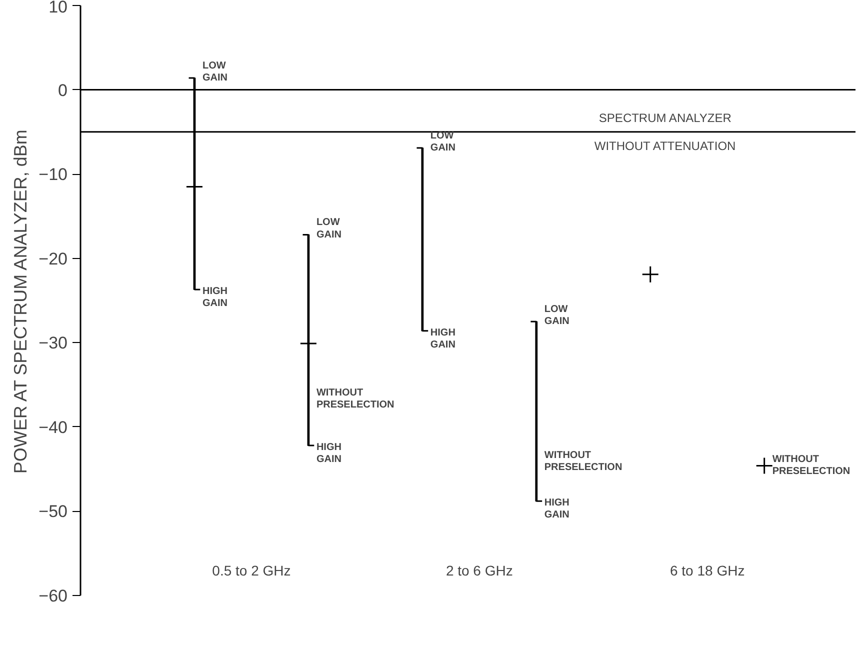 This screenshot has height=663, width=868. What do you see at coordinates (479, 570) in the screenshot?
I see `annotation: 2 to 6 GHz` at bounding box center [479, 570].